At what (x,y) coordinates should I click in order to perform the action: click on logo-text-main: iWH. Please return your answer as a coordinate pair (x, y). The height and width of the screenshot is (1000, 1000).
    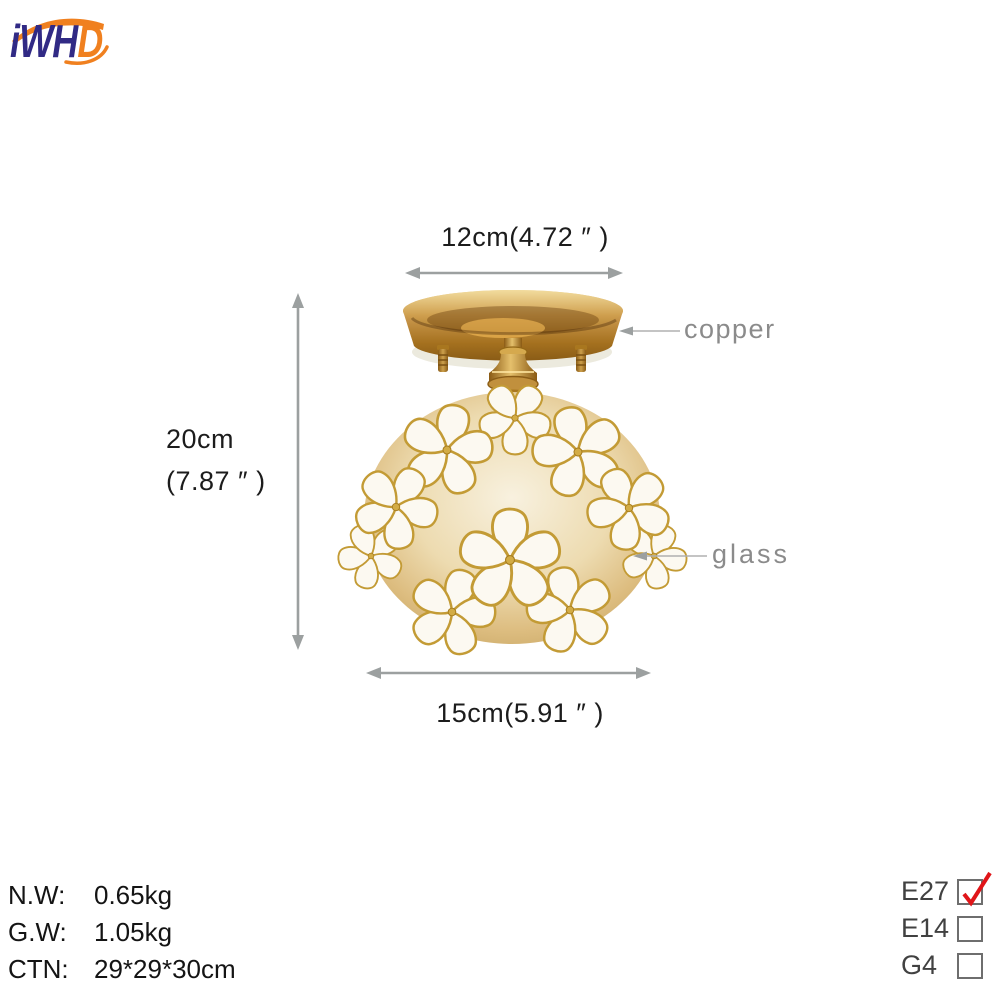
    Looking at the image, I should click on (44, 41).